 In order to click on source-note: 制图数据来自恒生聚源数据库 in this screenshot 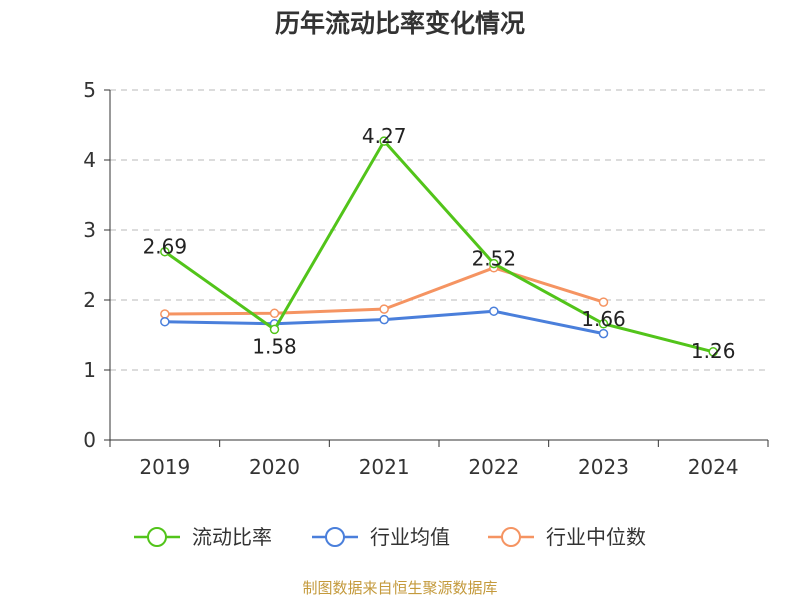, I will do `click(399, 588)`.